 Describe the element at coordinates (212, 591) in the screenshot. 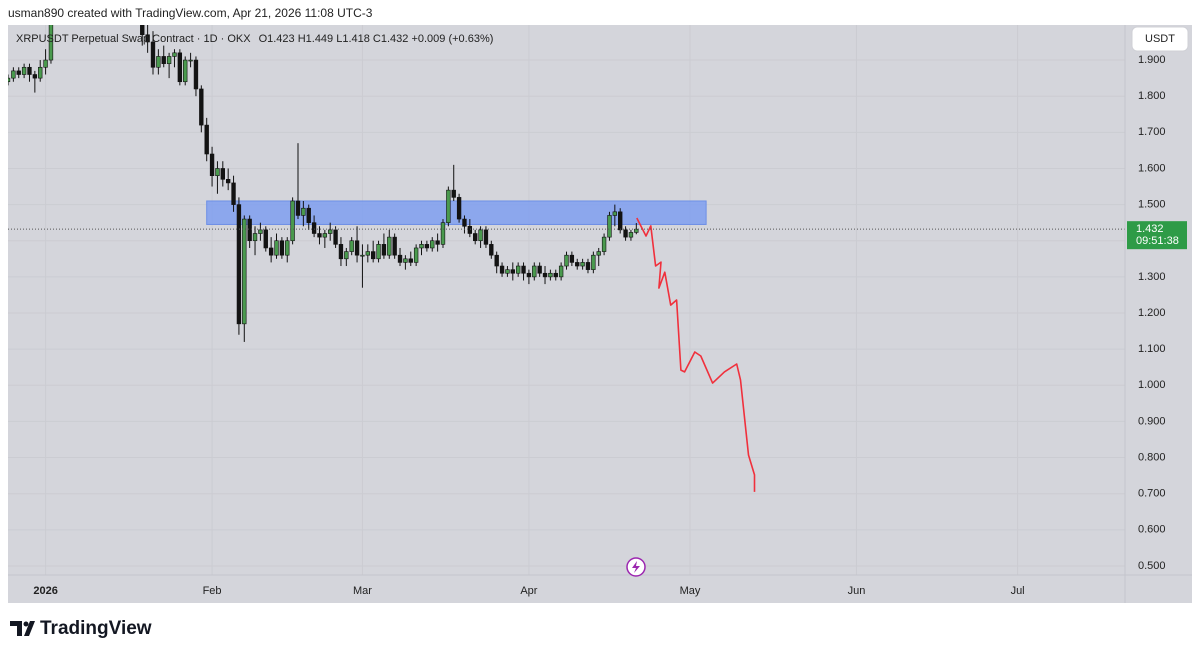

I see `x-tick-label: Feb` at that location.